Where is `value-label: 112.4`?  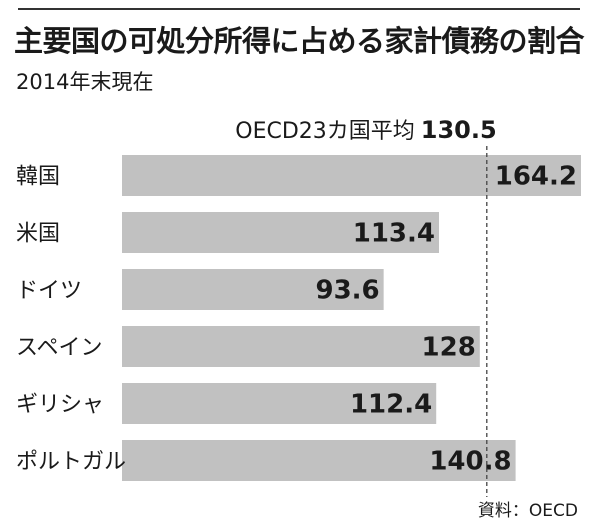
value-label: 112.4 is located at coordinates (391, 405).